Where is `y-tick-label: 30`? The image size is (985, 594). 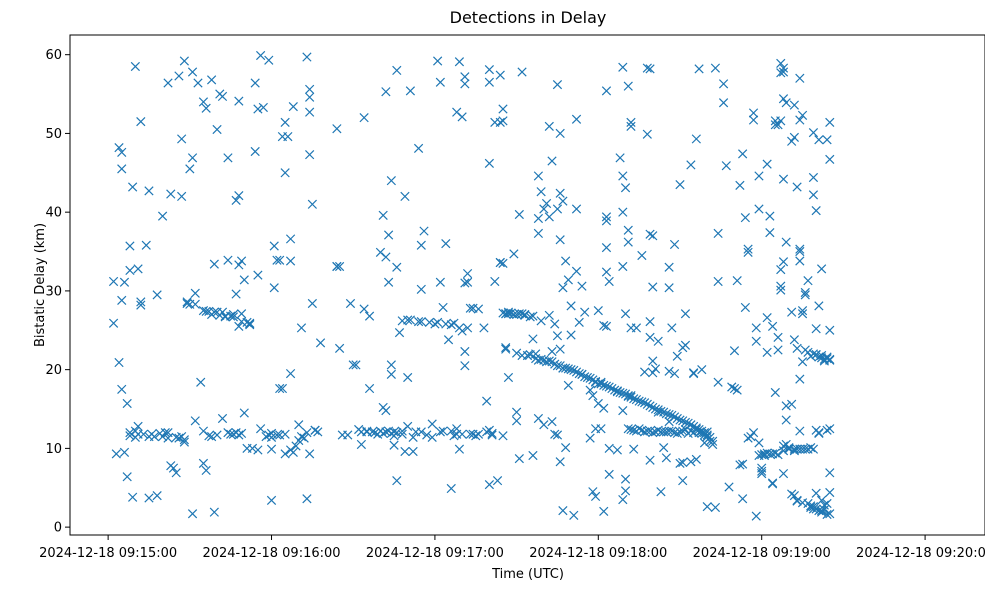 y-tick-label: 30 is located at coordinates (53, 291).